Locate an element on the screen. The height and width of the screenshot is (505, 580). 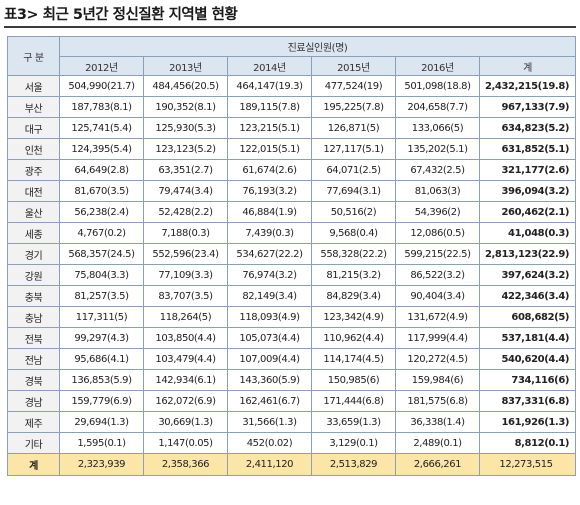
total-cell: 2,432,215(19.8) is located at coordinates (527, 86).